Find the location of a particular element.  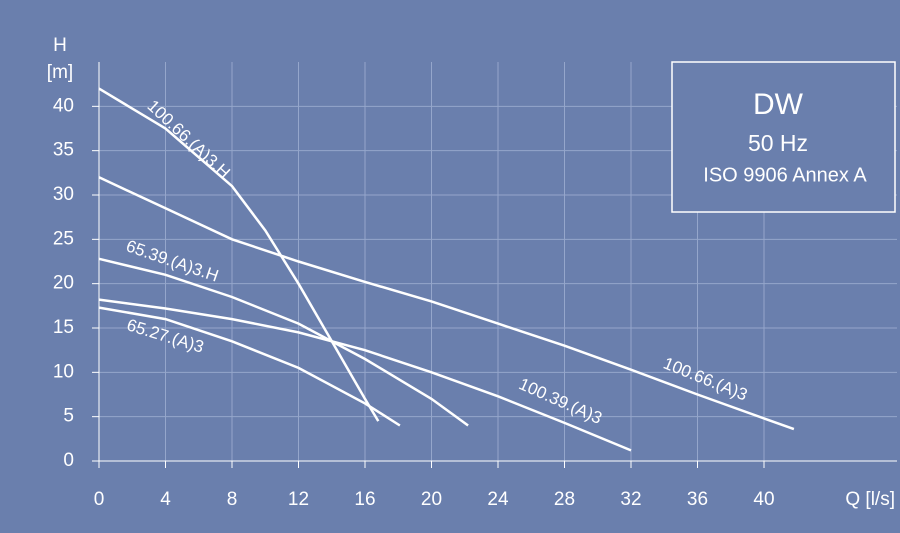

y-tick-label: 5 is located at coordinates (68, 416).